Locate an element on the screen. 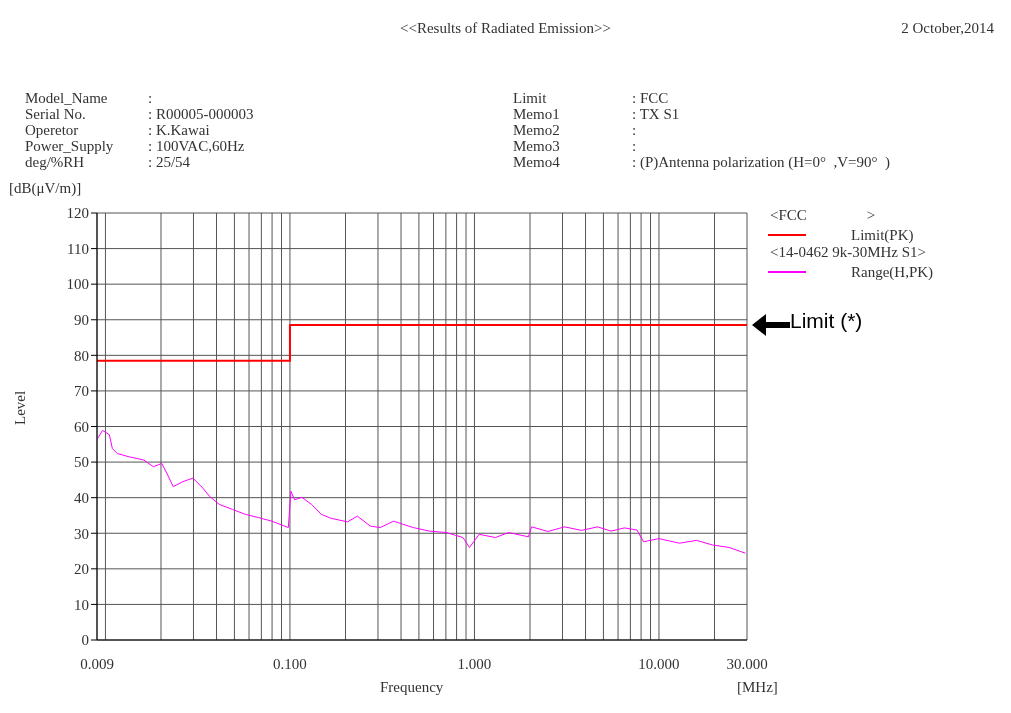 This screenshot has height=713, width=1011. x-tick-label: 30.000 is located at coordinates (747, 663).